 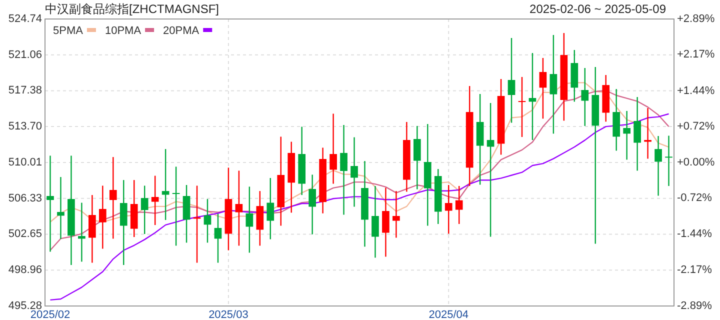 What do you see at coordinates (25, 54) in the screenshot?
I see `y-tick-label: 521.06` at bounding box center [25, 54].